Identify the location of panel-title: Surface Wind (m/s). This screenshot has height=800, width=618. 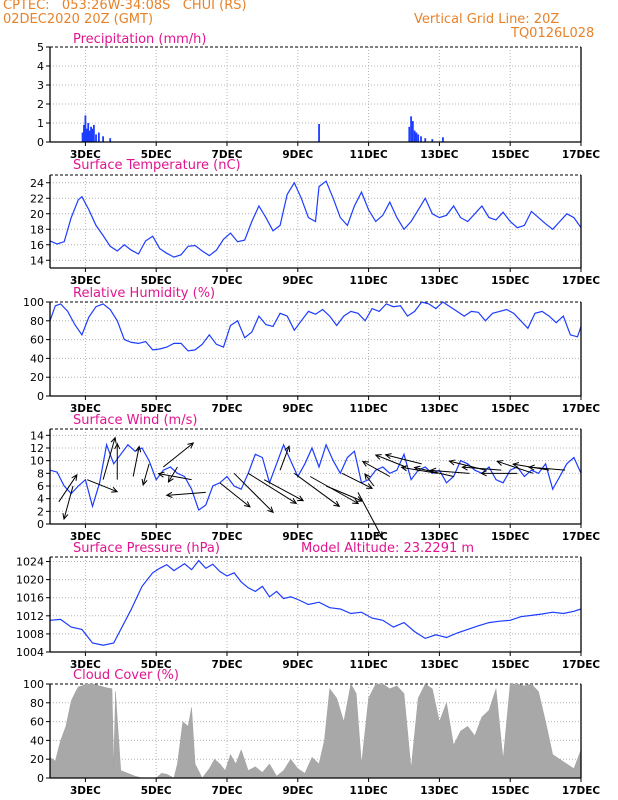
(135, 420).